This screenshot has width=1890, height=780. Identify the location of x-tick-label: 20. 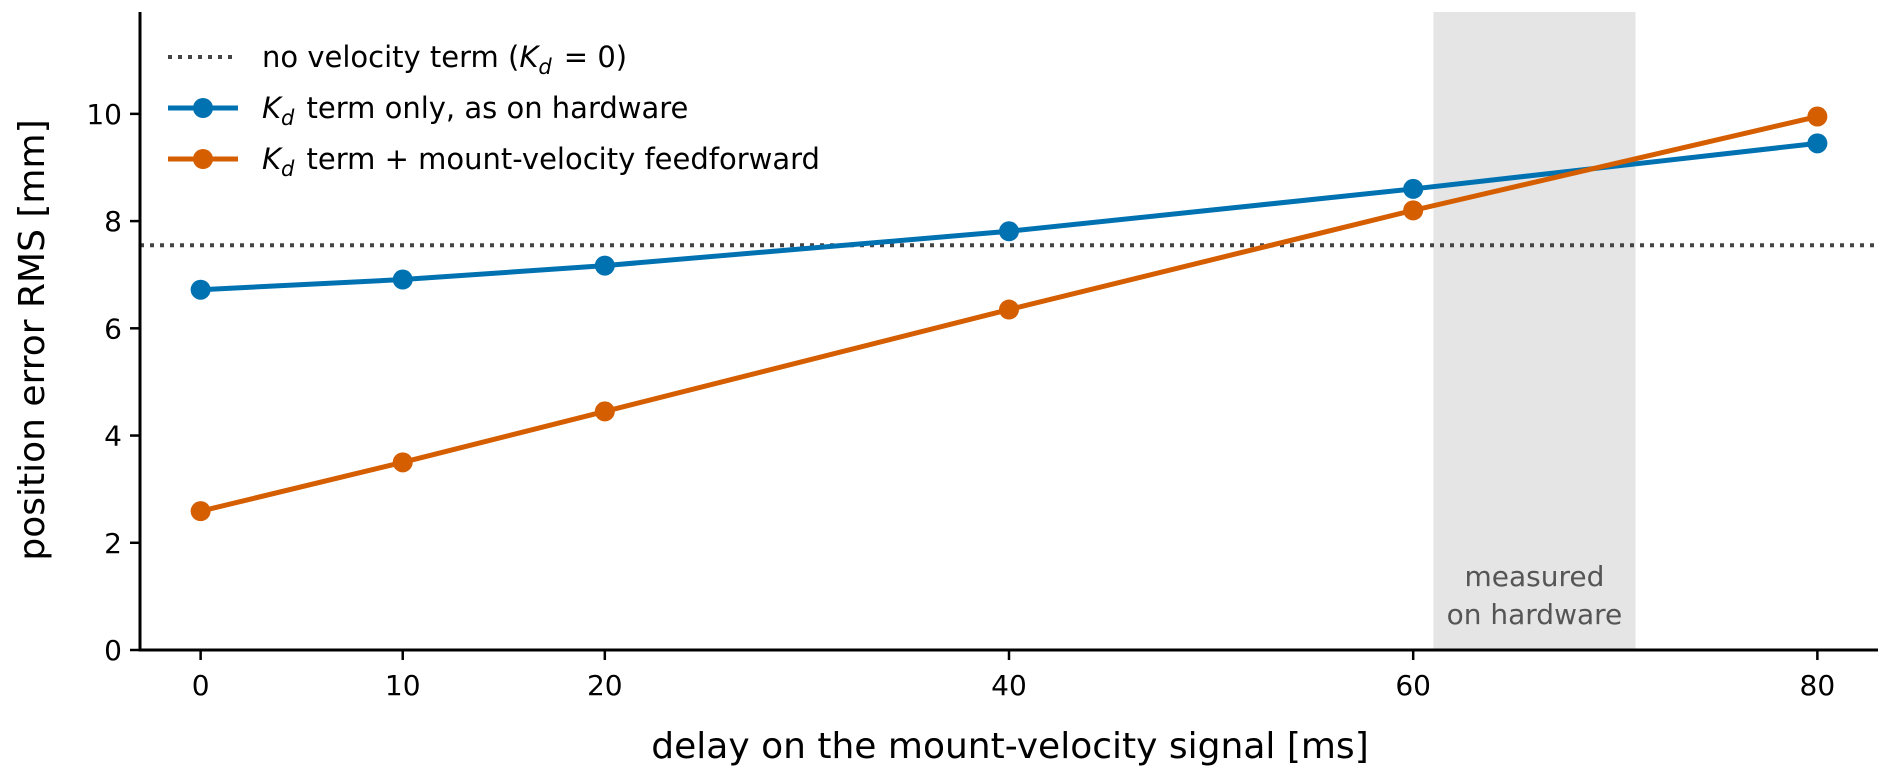
(605, 685).